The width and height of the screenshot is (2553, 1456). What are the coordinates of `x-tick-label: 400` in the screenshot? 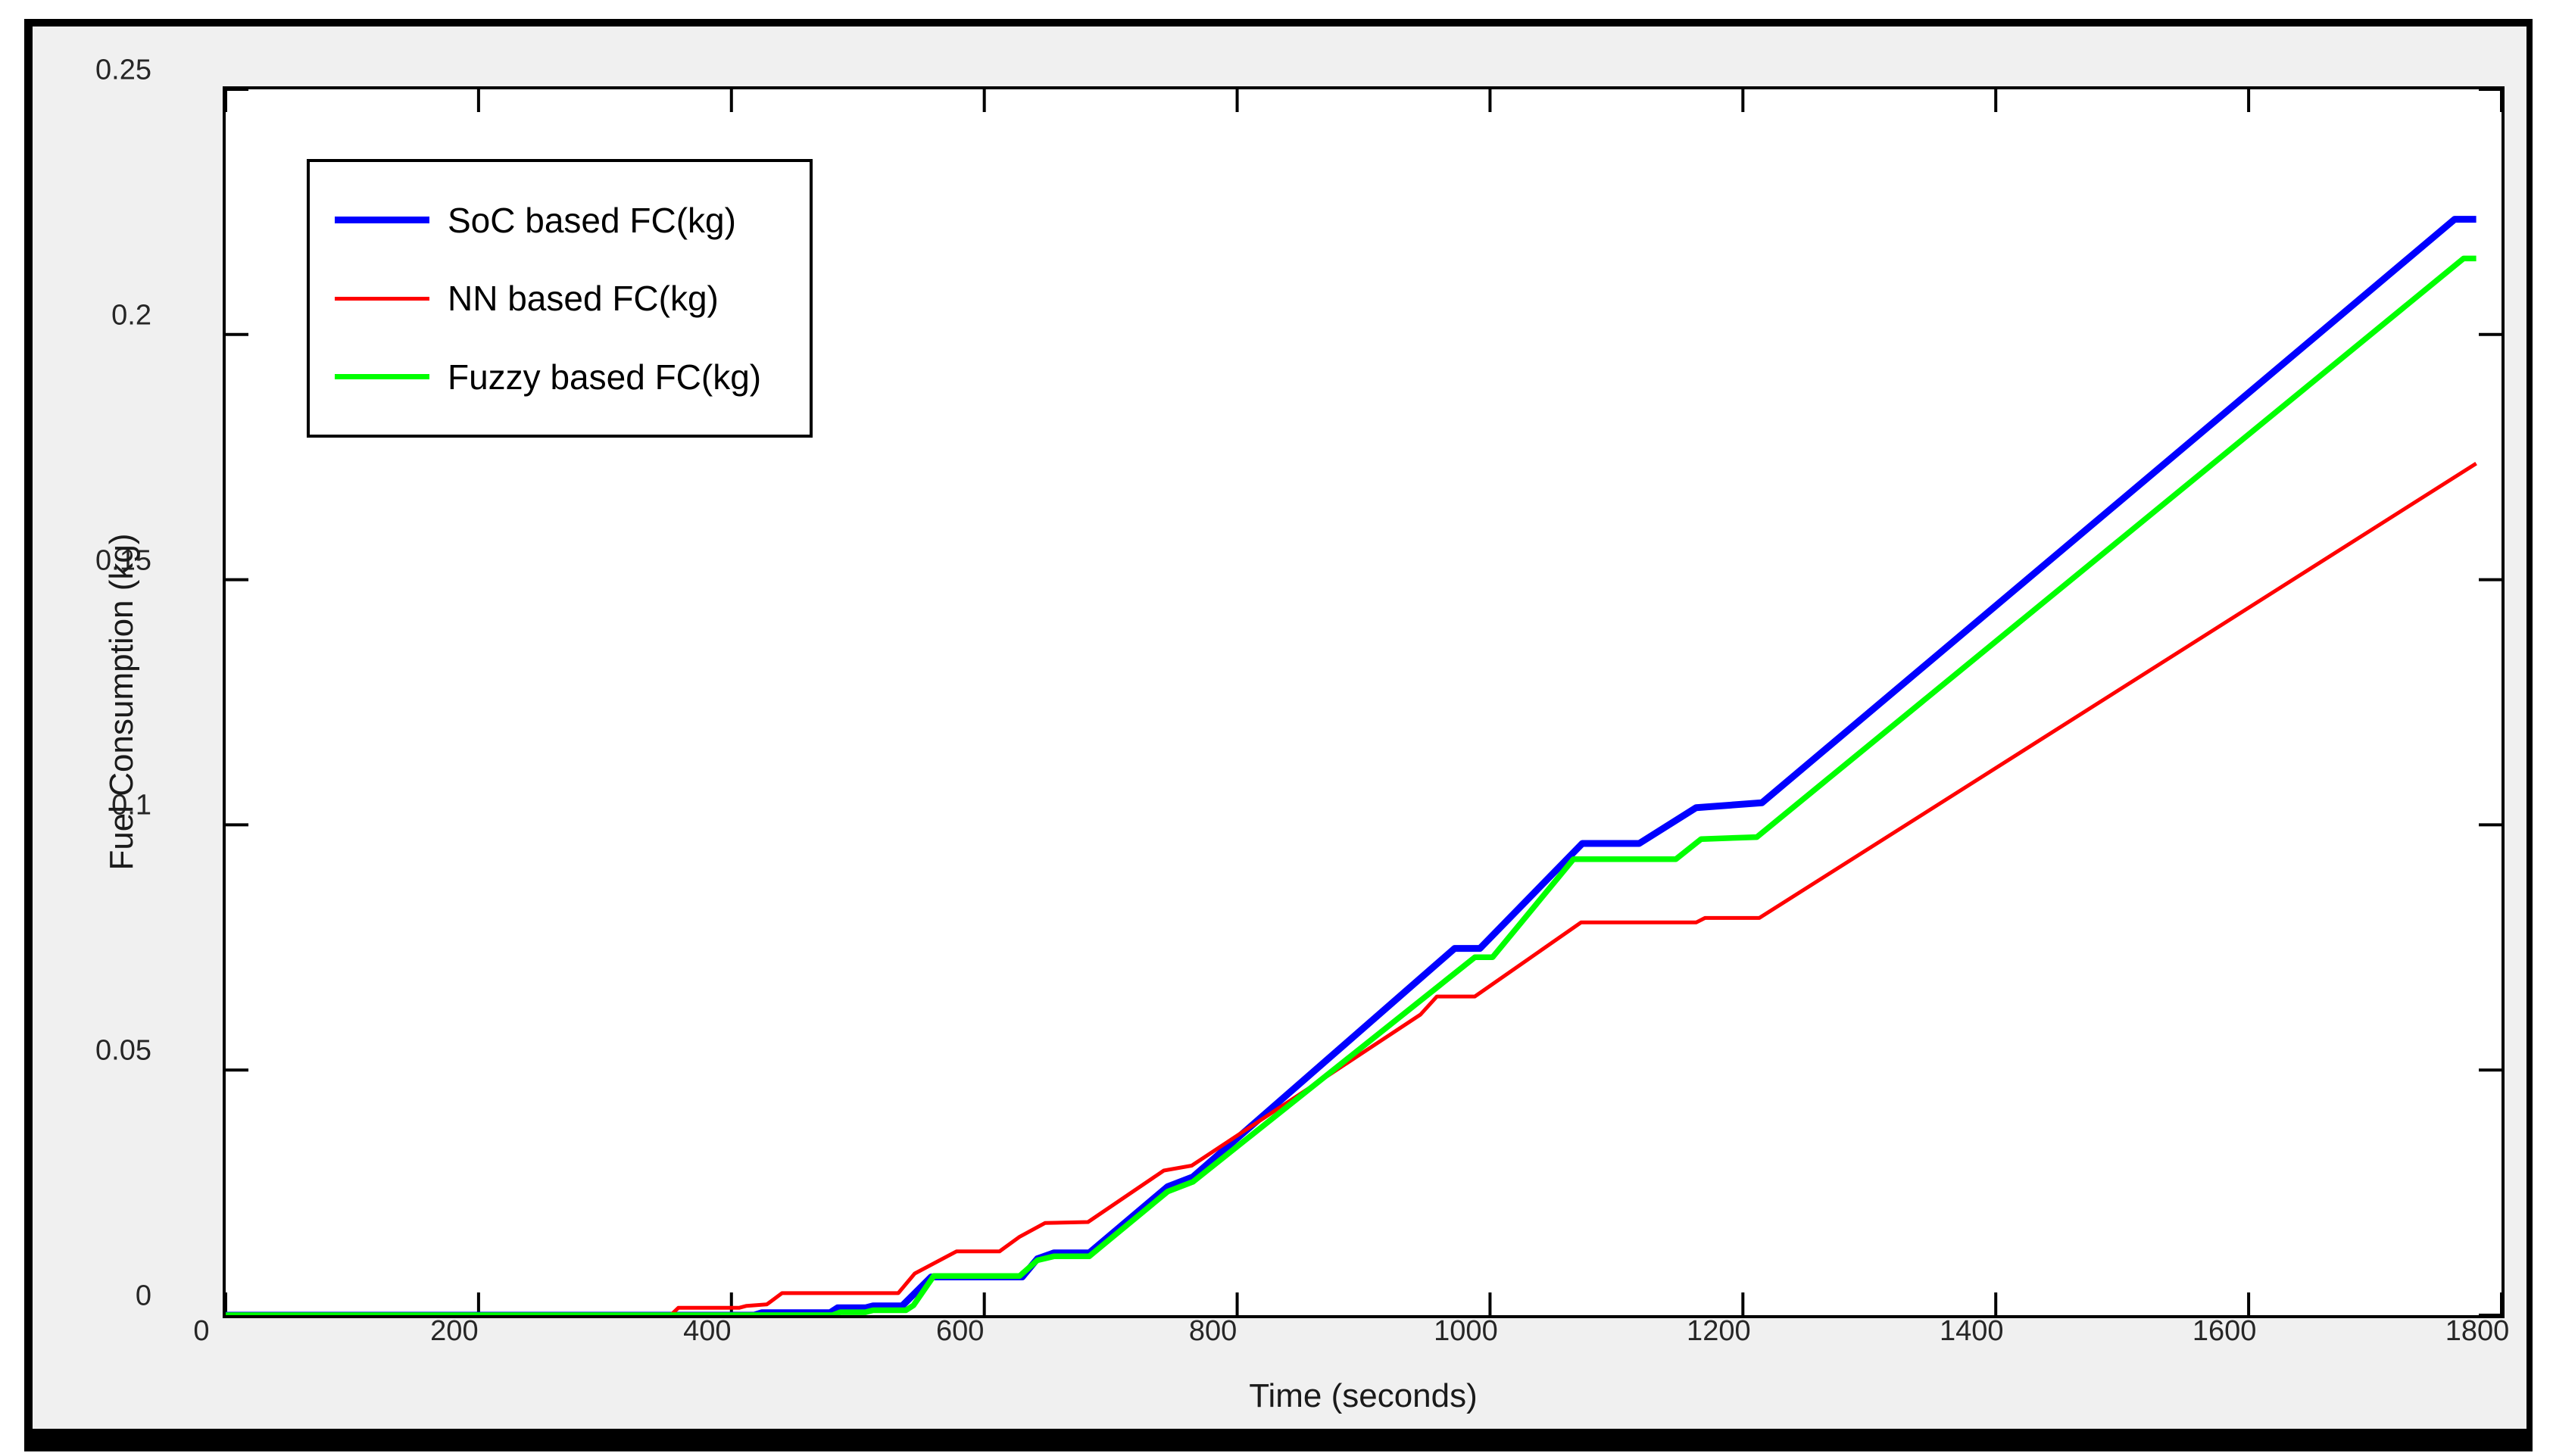 It's located at (708, 1331).